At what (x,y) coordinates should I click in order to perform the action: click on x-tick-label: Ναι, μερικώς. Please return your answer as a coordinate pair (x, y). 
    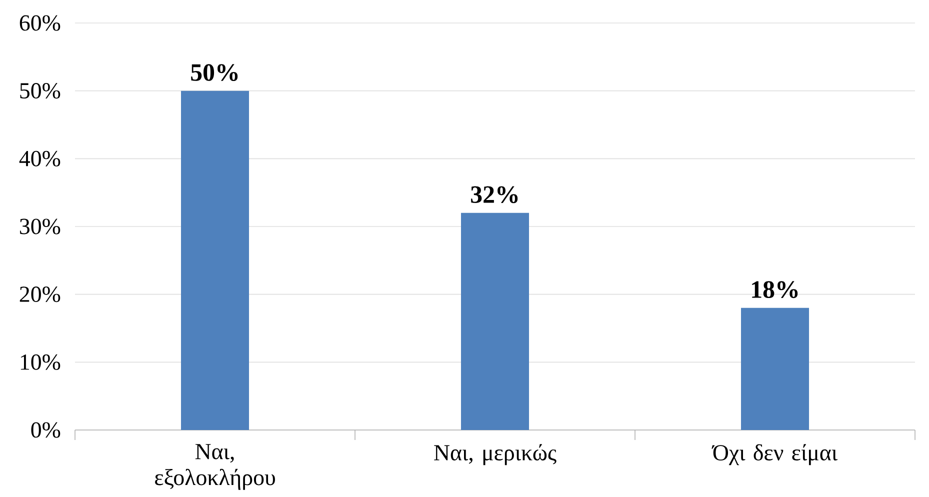
    Looking at the image, I should click on (495, 455).